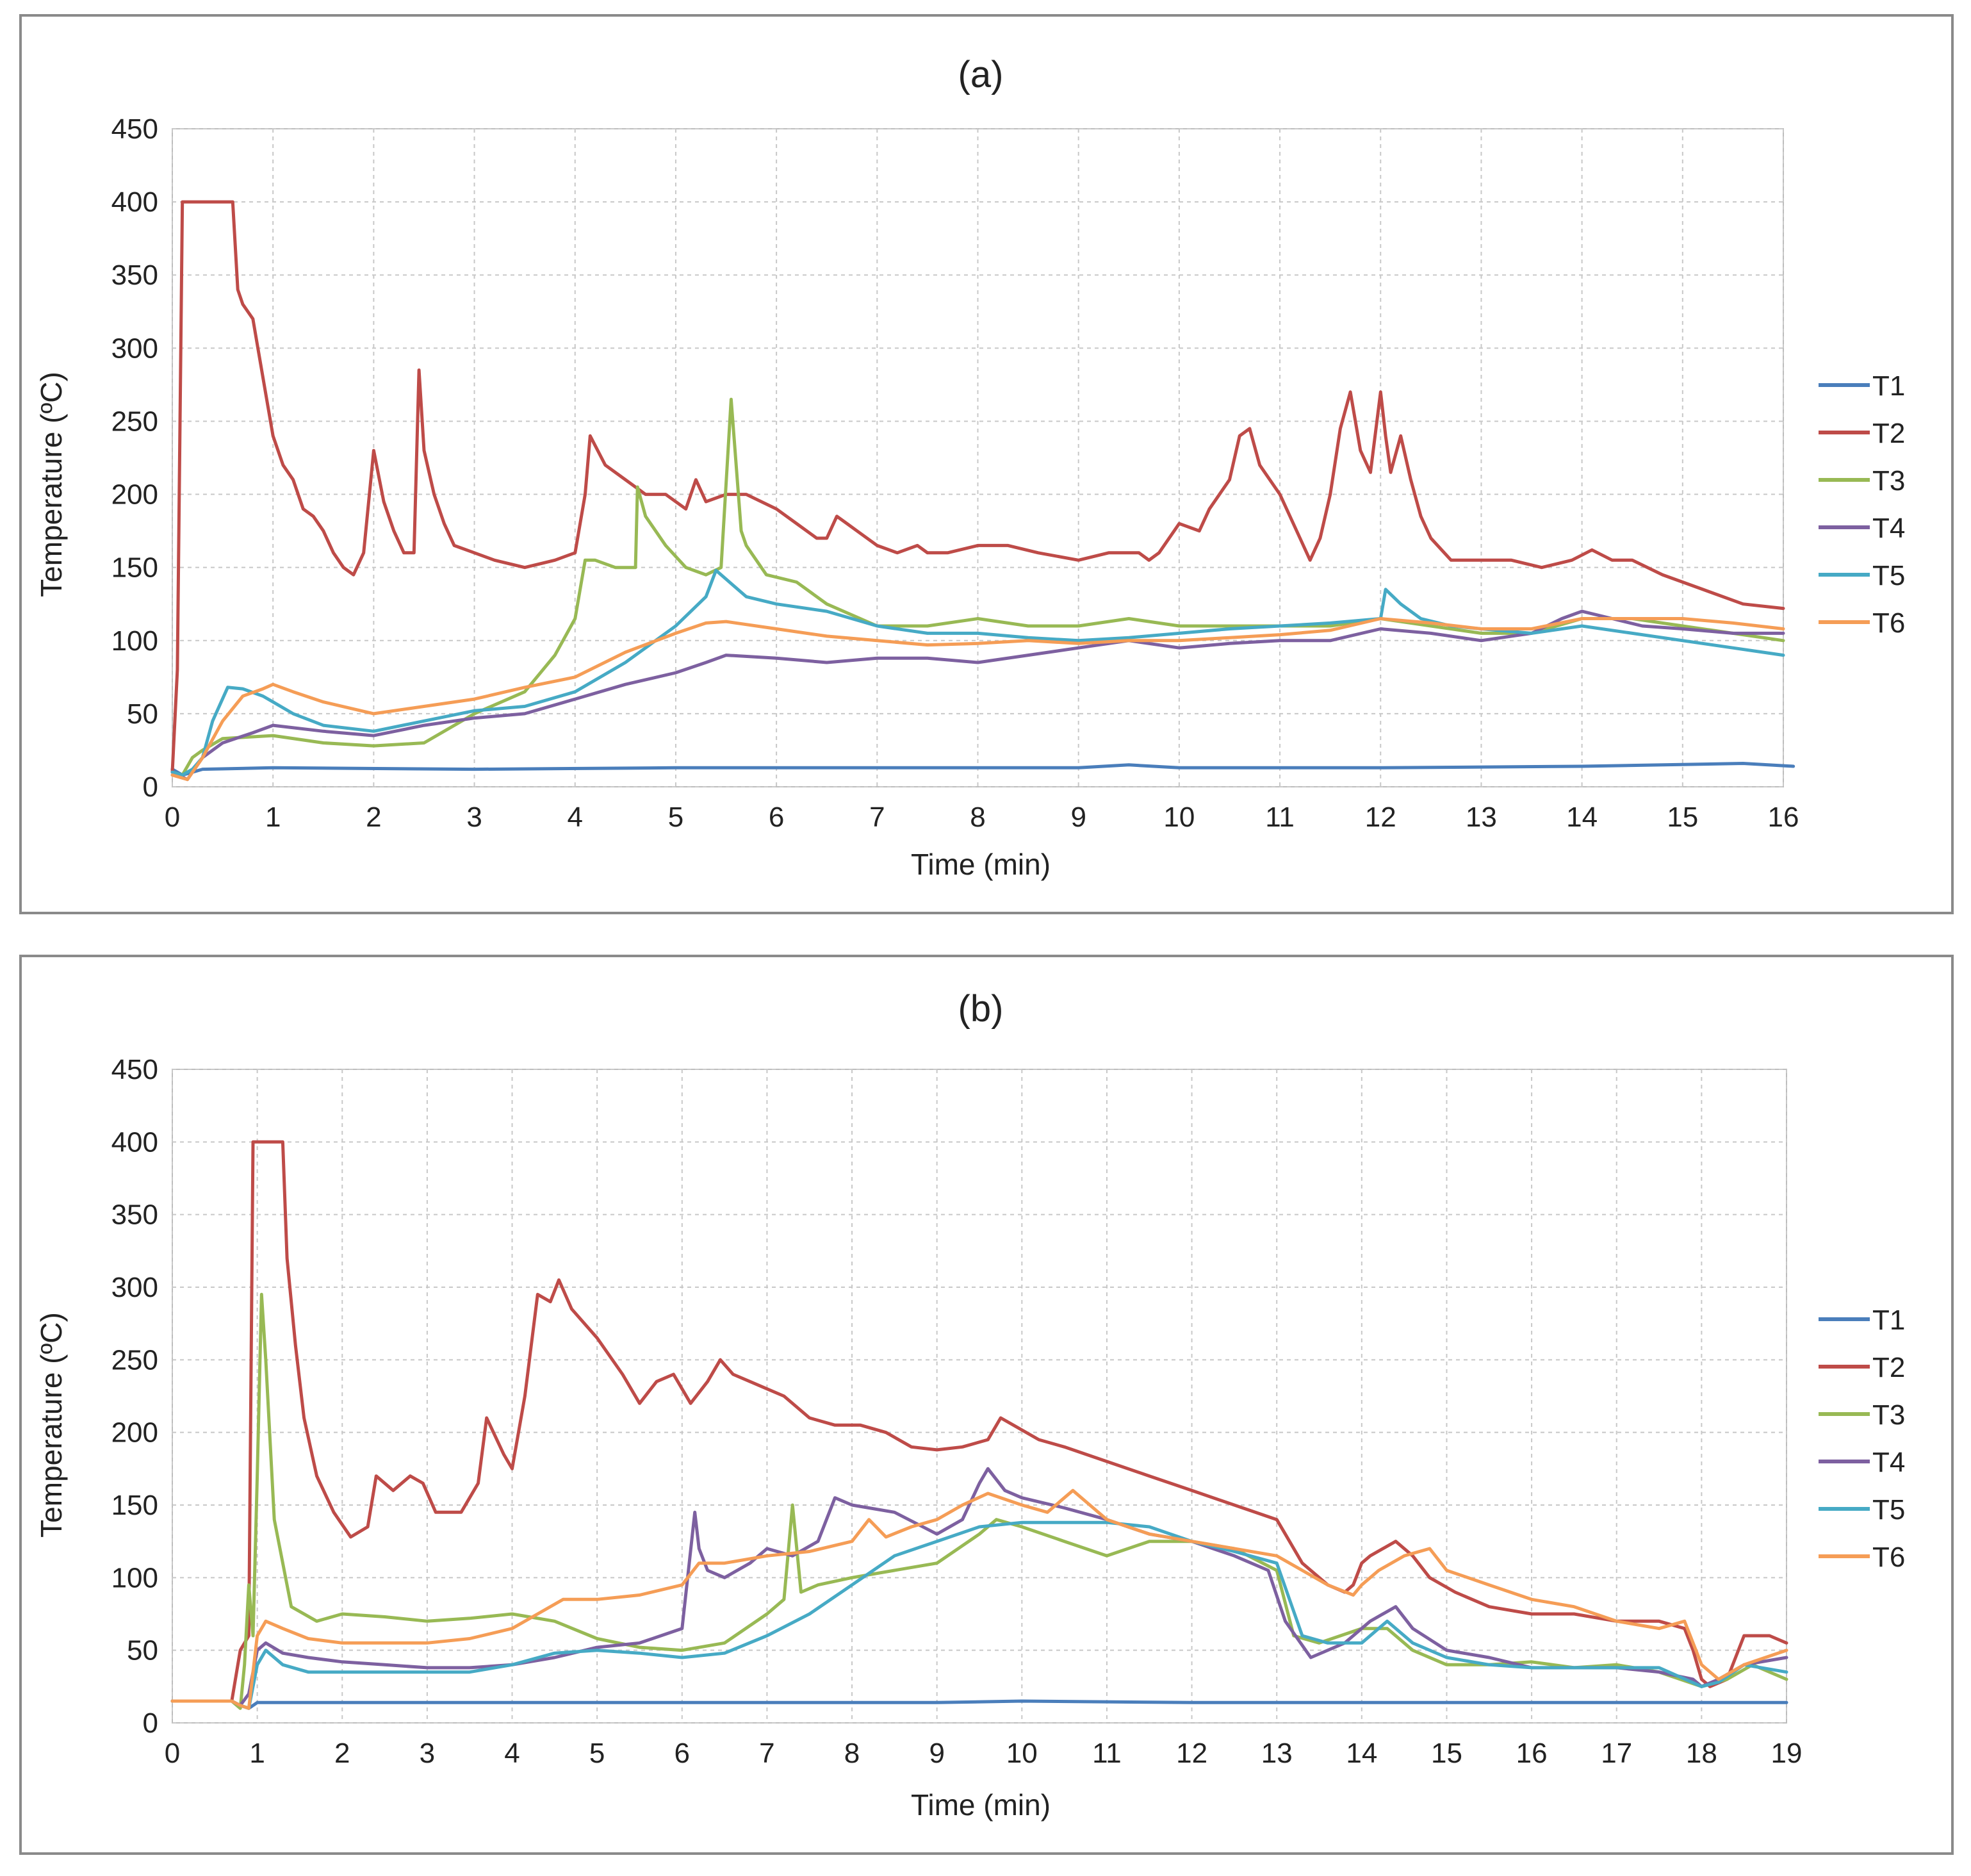 This screenshot has width=1971, height=1876. I want to click on chart-a-xticks: 0 1 2 3 4 5 6 7 8 9 10 11 12 13 14 15 16, so click(982, 817).